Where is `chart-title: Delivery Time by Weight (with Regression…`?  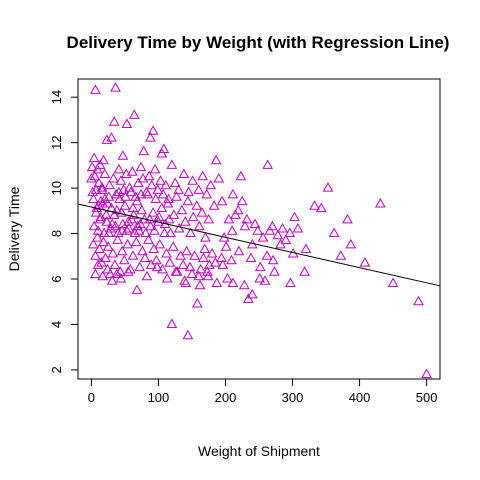
chart-title: Delivery Time by Weight (with Regression… is located at coordinates (258, 42).